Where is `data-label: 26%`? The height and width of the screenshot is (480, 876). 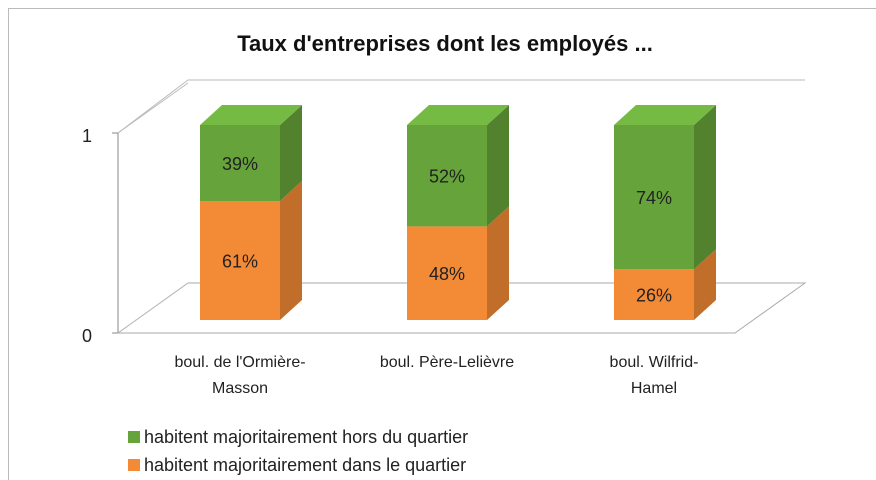
data-label: 26% is located at coordinates (654, 295).